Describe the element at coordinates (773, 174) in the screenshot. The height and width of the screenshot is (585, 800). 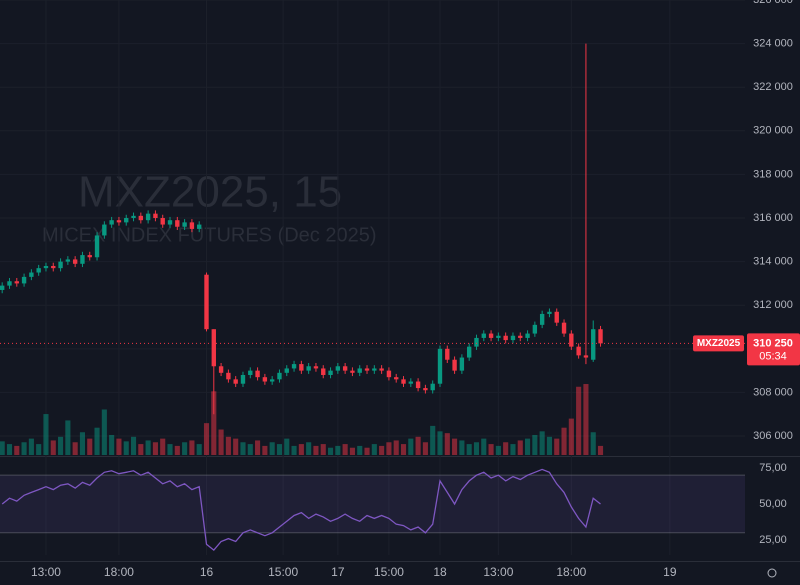
I see `y-tick-label: 318 000` at that location.